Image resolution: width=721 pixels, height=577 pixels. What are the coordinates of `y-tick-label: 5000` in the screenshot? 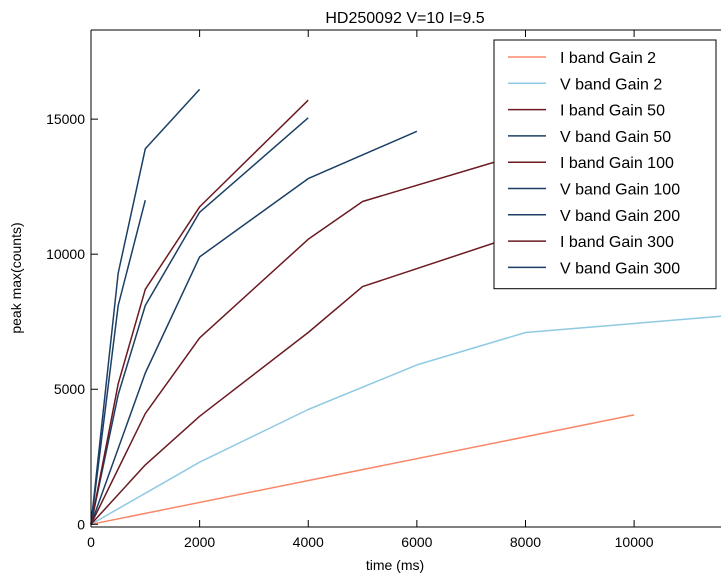 It's located at (69, 389).